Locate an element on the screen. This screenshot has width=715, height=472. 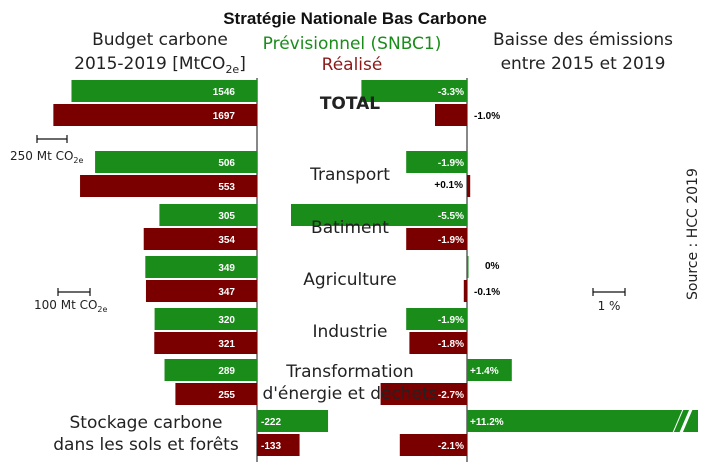
source-note: Source : HCC 2019 is located at coordinates (693, 234).